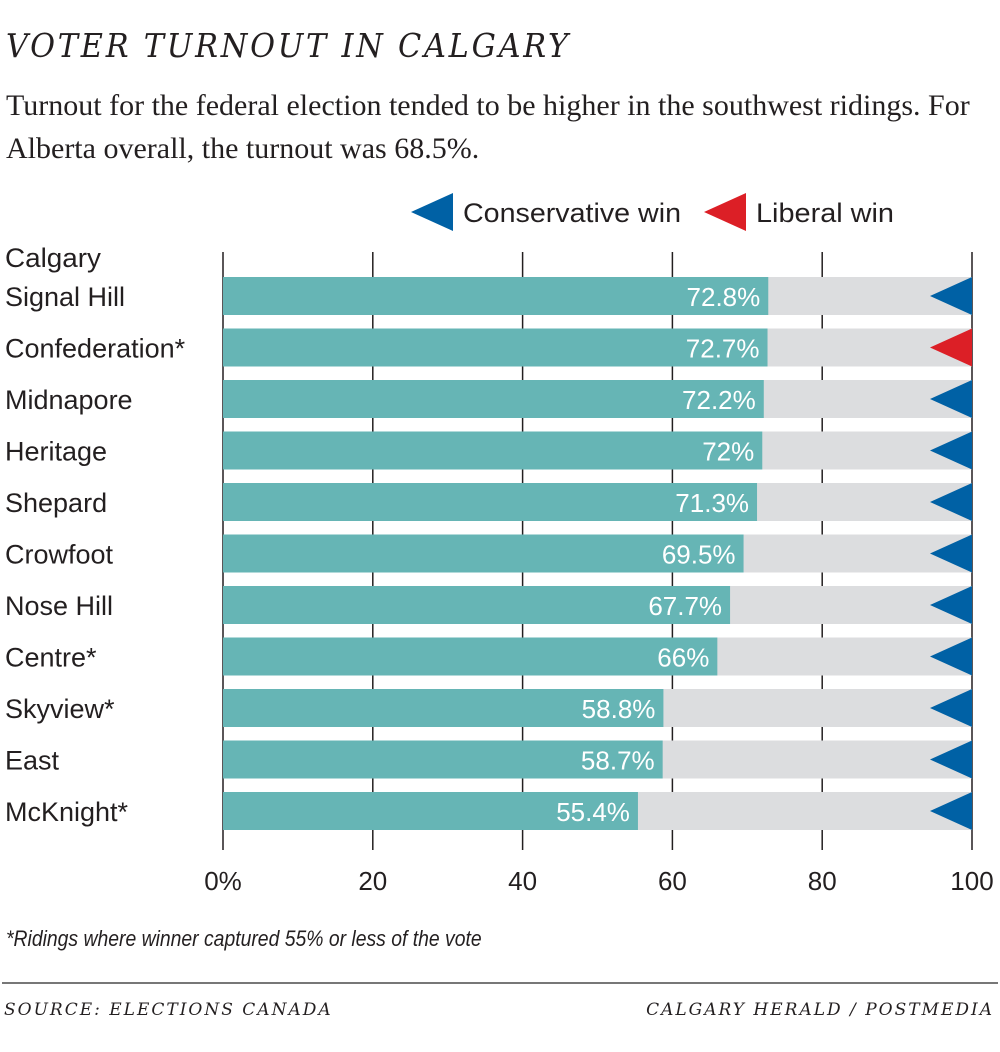  Describe the element at coordinates (59, 555) in the screenshot. I see `category-label: Crowfoot` at that location.